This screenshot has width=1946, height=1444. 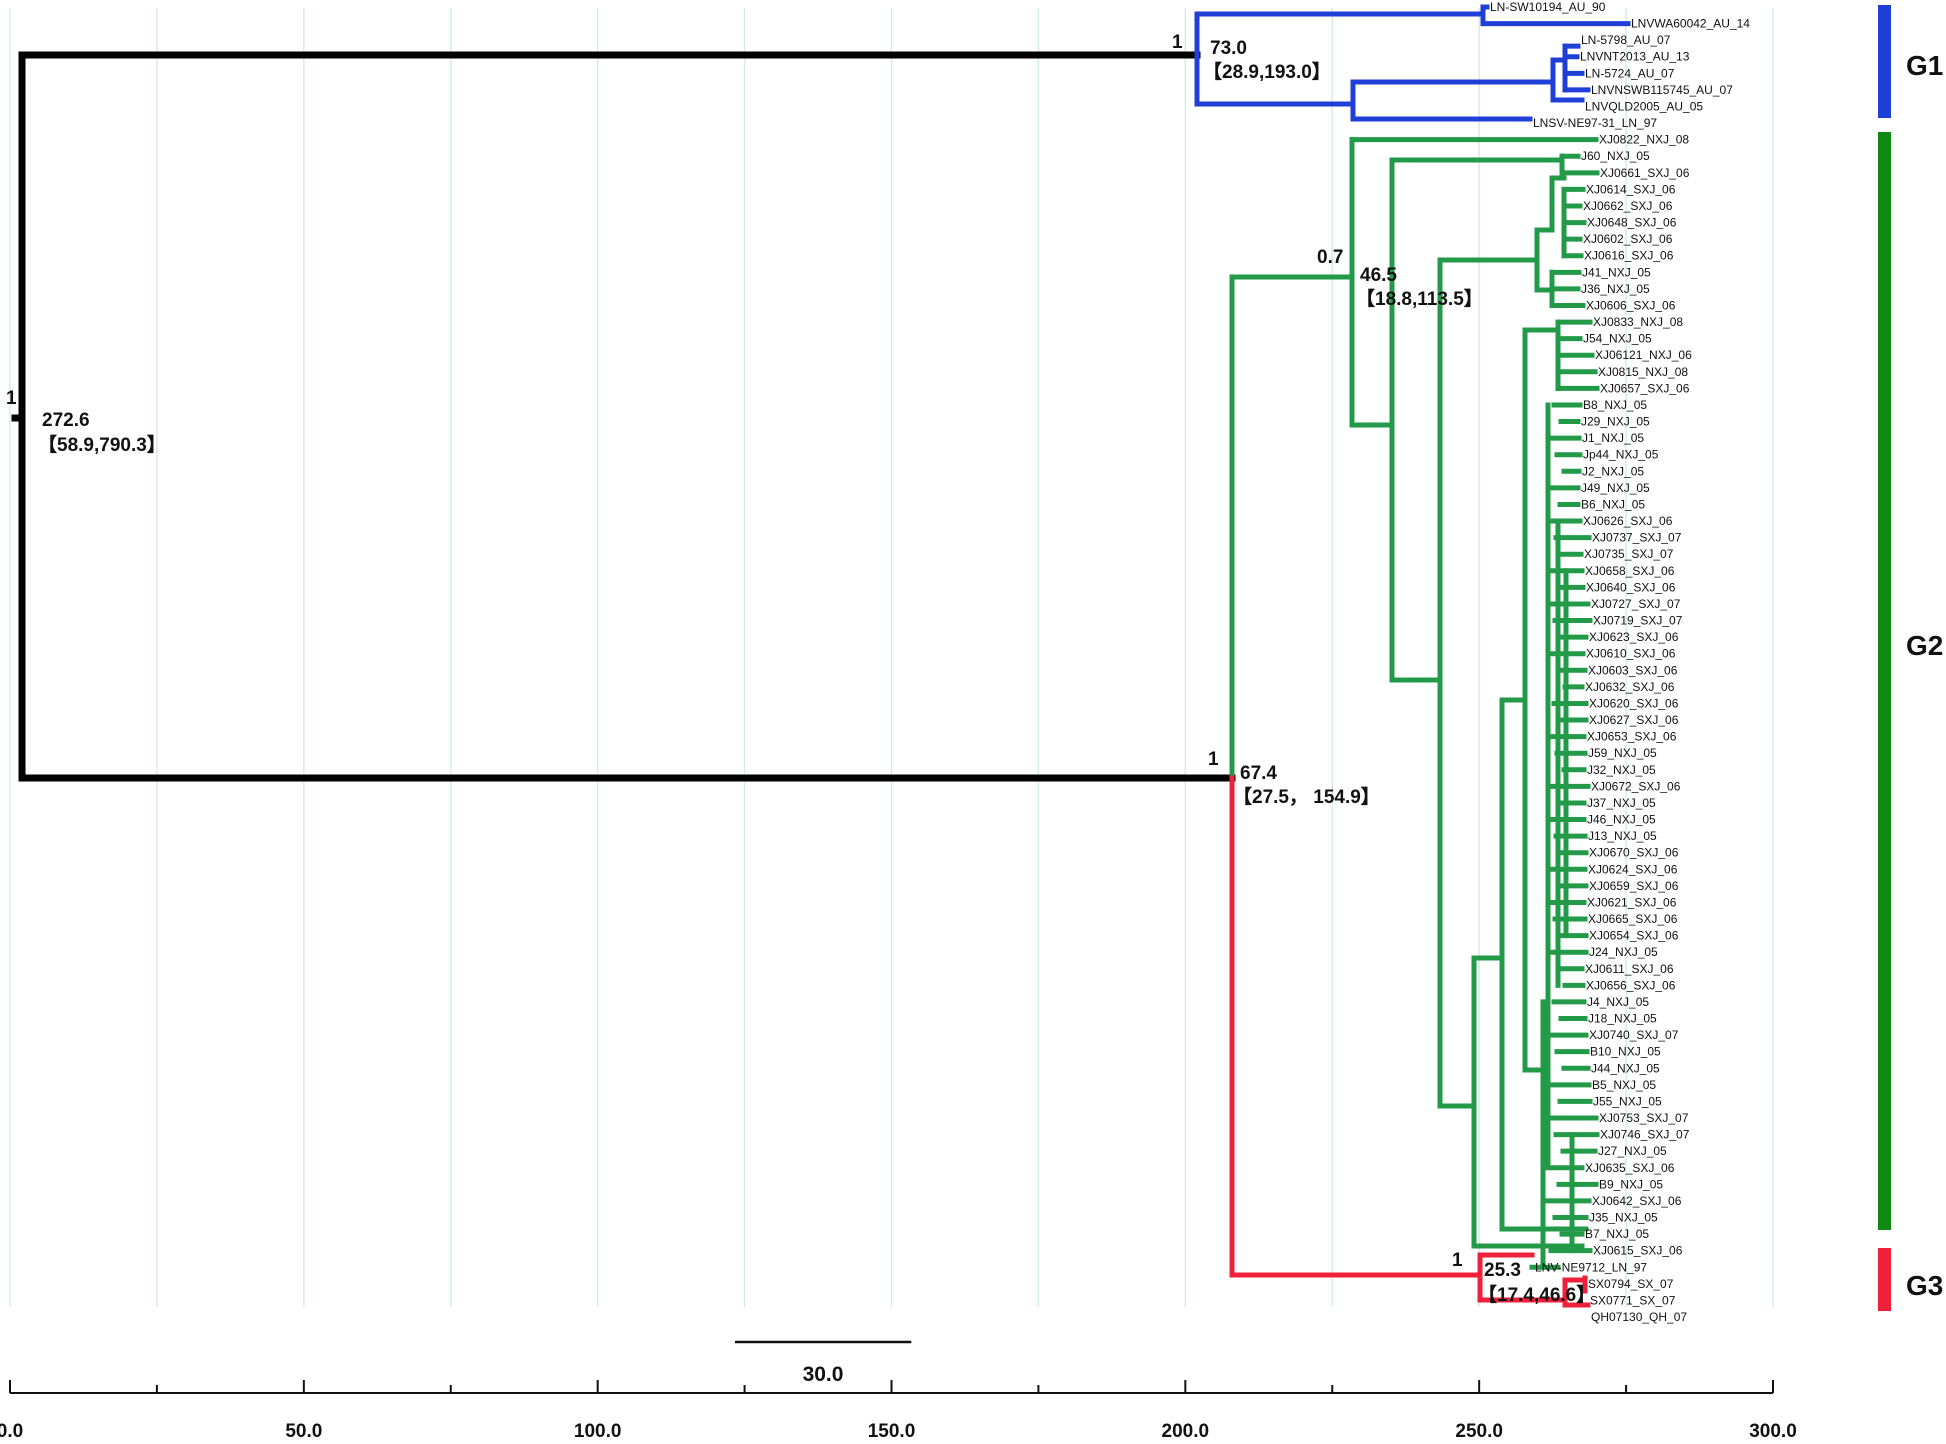 I want to click on tip-label: XJ0648_SXJ_06, so click(x=1632, y=223).